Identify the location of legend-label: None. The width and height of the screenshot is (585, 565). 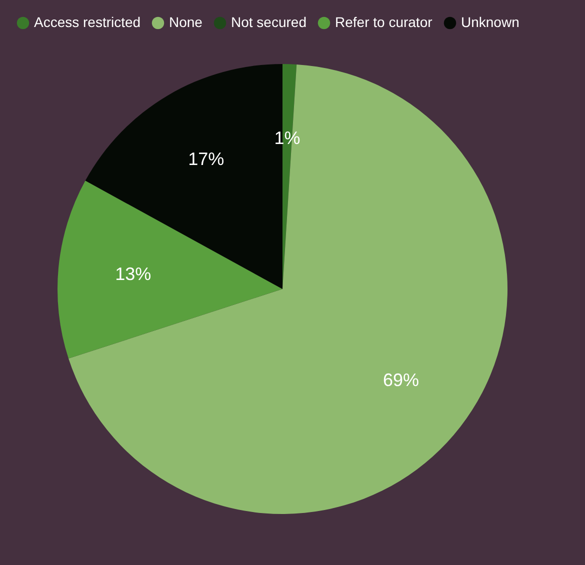
(186, 22).